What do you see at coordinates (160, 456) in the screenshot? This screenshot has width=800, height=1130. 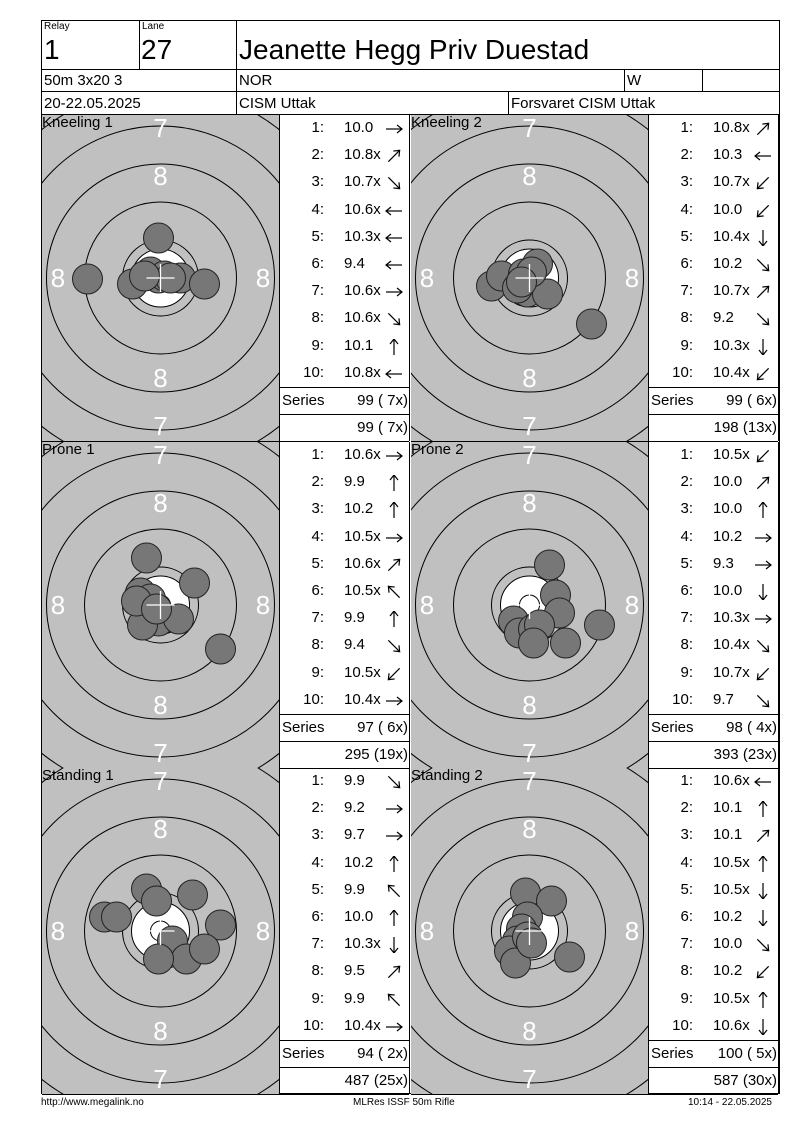 I see `ring-label-top-7: 7` at bounding box center [160, 456].